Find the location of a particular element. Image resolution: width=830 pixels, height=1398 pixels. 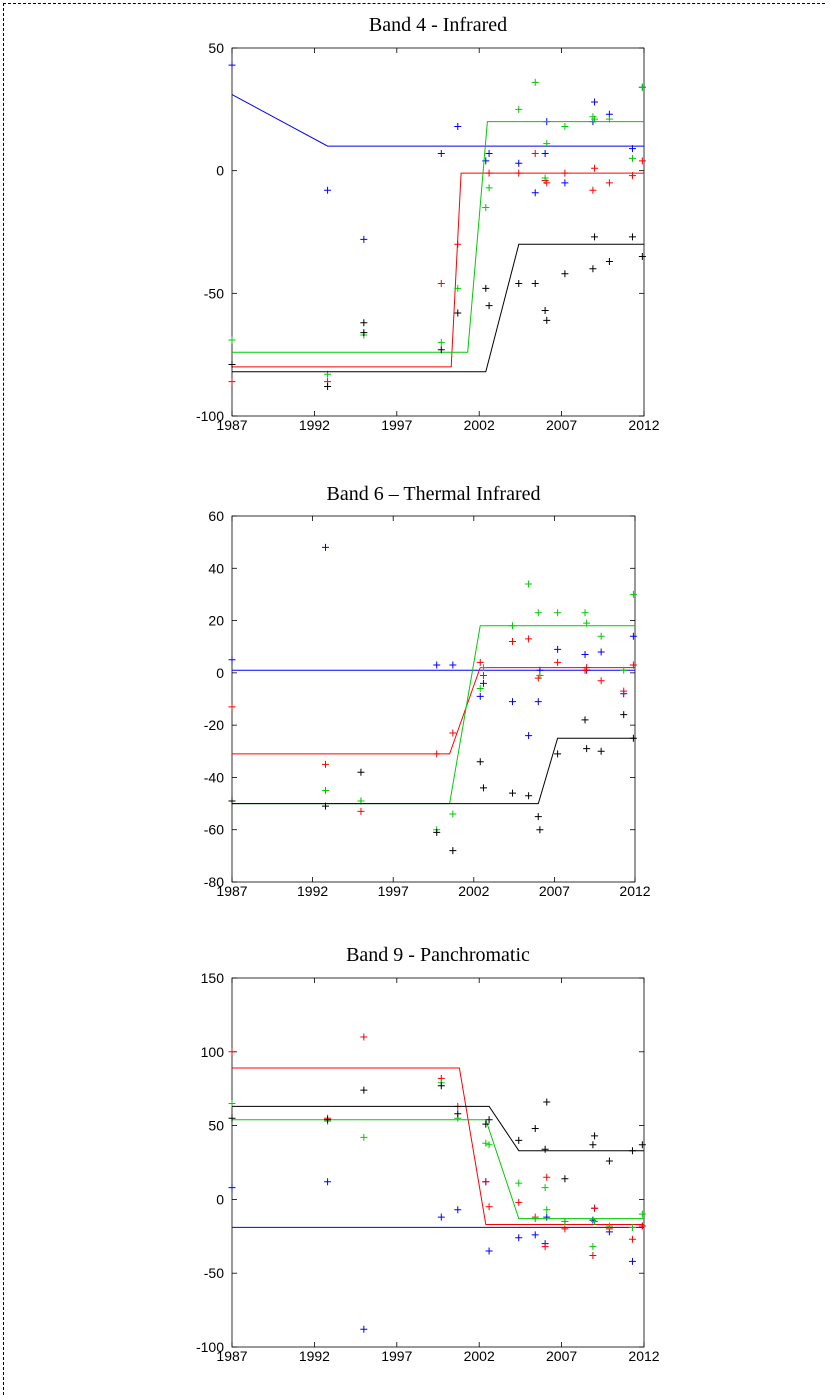

y-tick-label: -80 is located at coordinates (214, 882).